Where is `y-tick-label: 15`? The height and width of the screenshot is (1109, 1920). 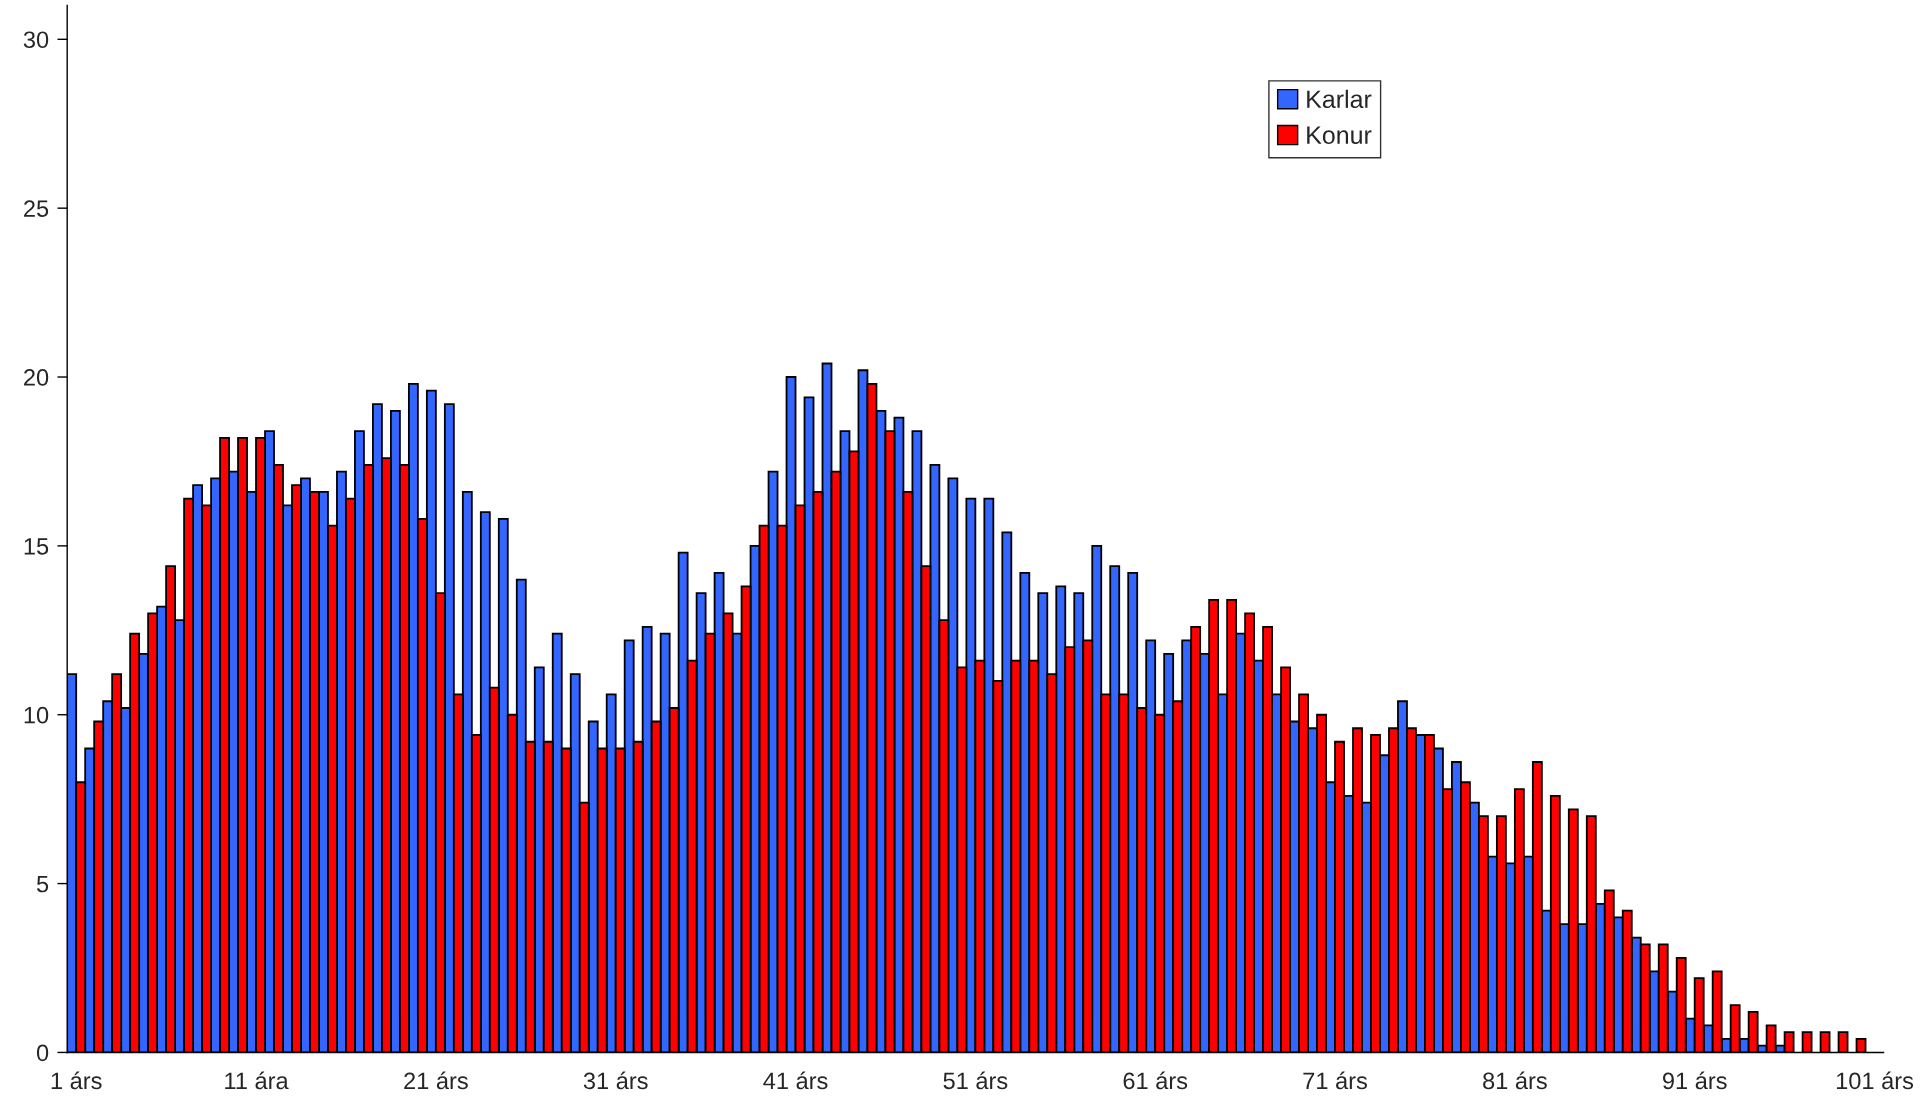
y-tick-label: 15 is located at coordinates (36, 546).